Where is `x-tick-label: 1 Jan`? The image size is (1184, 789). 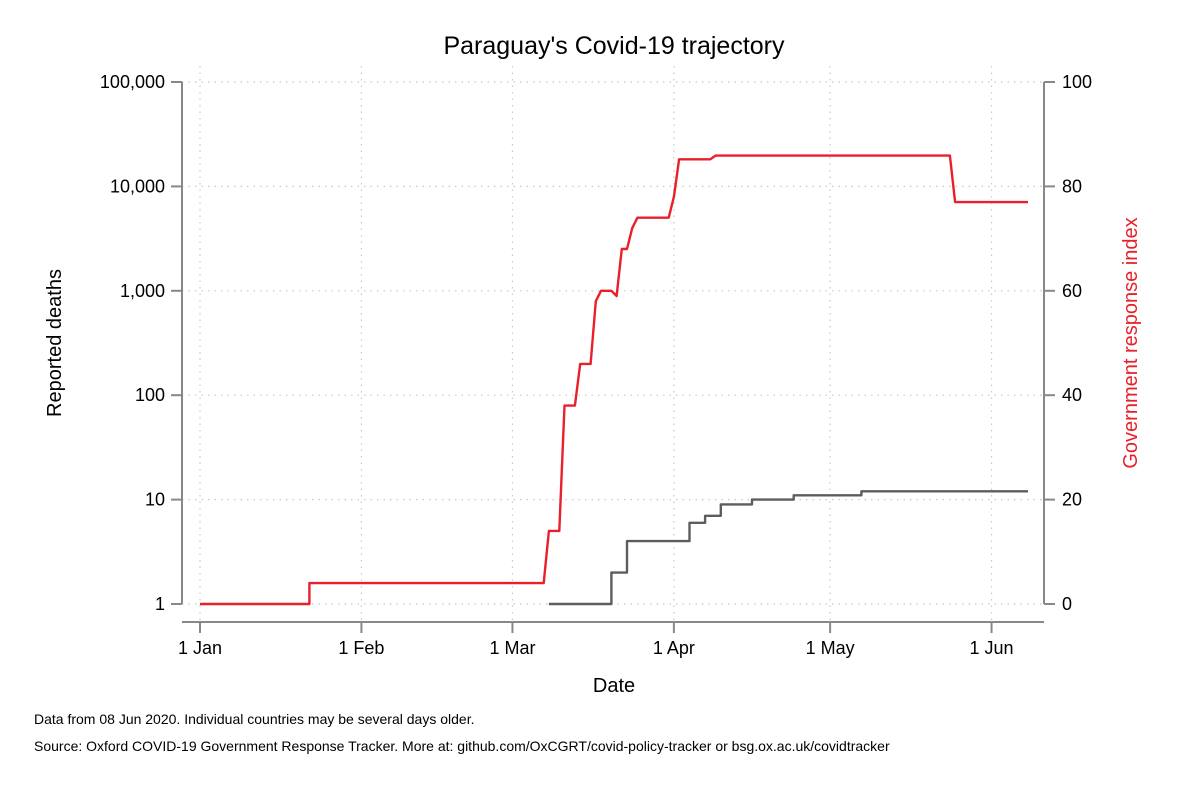
x-tick-label: 1 Jan is located at coordinates (200, 648).